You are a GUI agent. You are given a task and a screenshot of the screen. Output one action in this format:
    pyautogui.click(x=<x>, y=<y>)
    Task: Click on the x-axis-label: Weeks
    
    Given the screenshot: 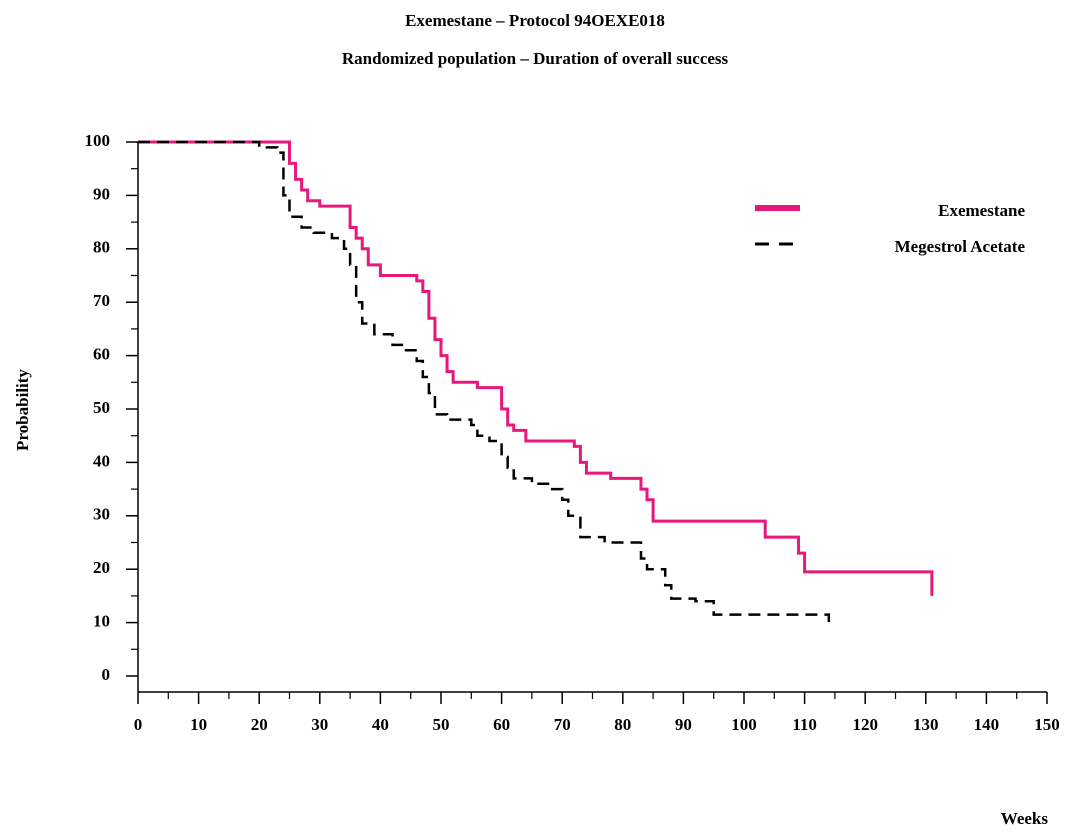 What is the action you would take?
    pyautogui.click(x=1025, y=818)
    